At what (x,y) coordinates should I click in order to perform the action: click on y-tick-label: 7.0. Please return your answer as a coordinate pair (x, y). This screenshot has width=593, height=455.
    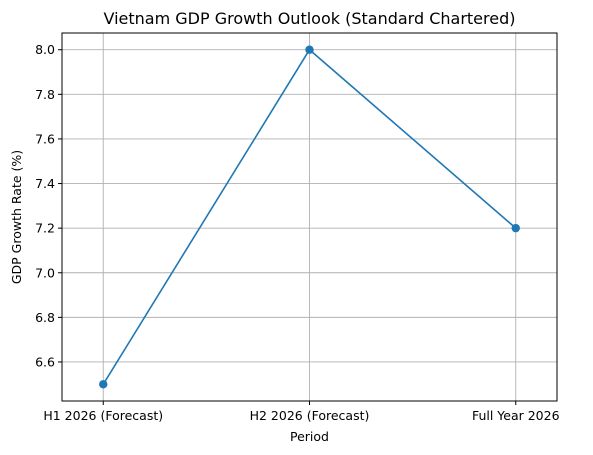
    Looking at the image, I should click on (45, 272).